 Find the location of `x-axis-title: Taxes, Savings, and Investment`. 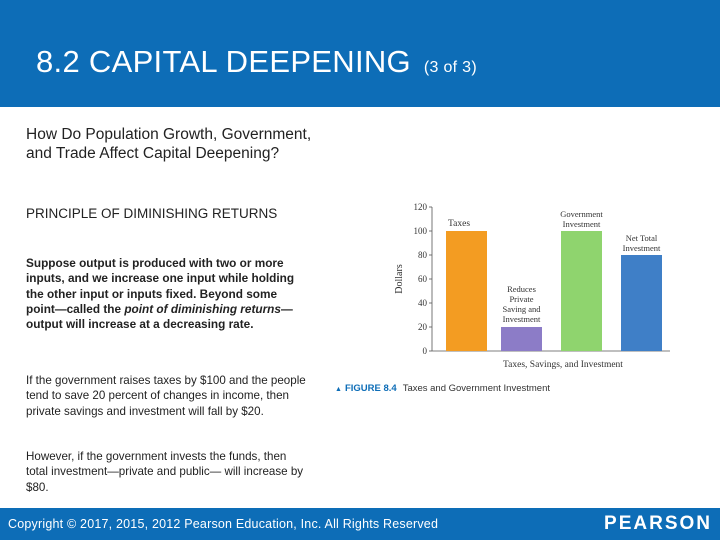

x-axis-title: Taxes, Savings, and Investment is located at coordinates (563, 365).